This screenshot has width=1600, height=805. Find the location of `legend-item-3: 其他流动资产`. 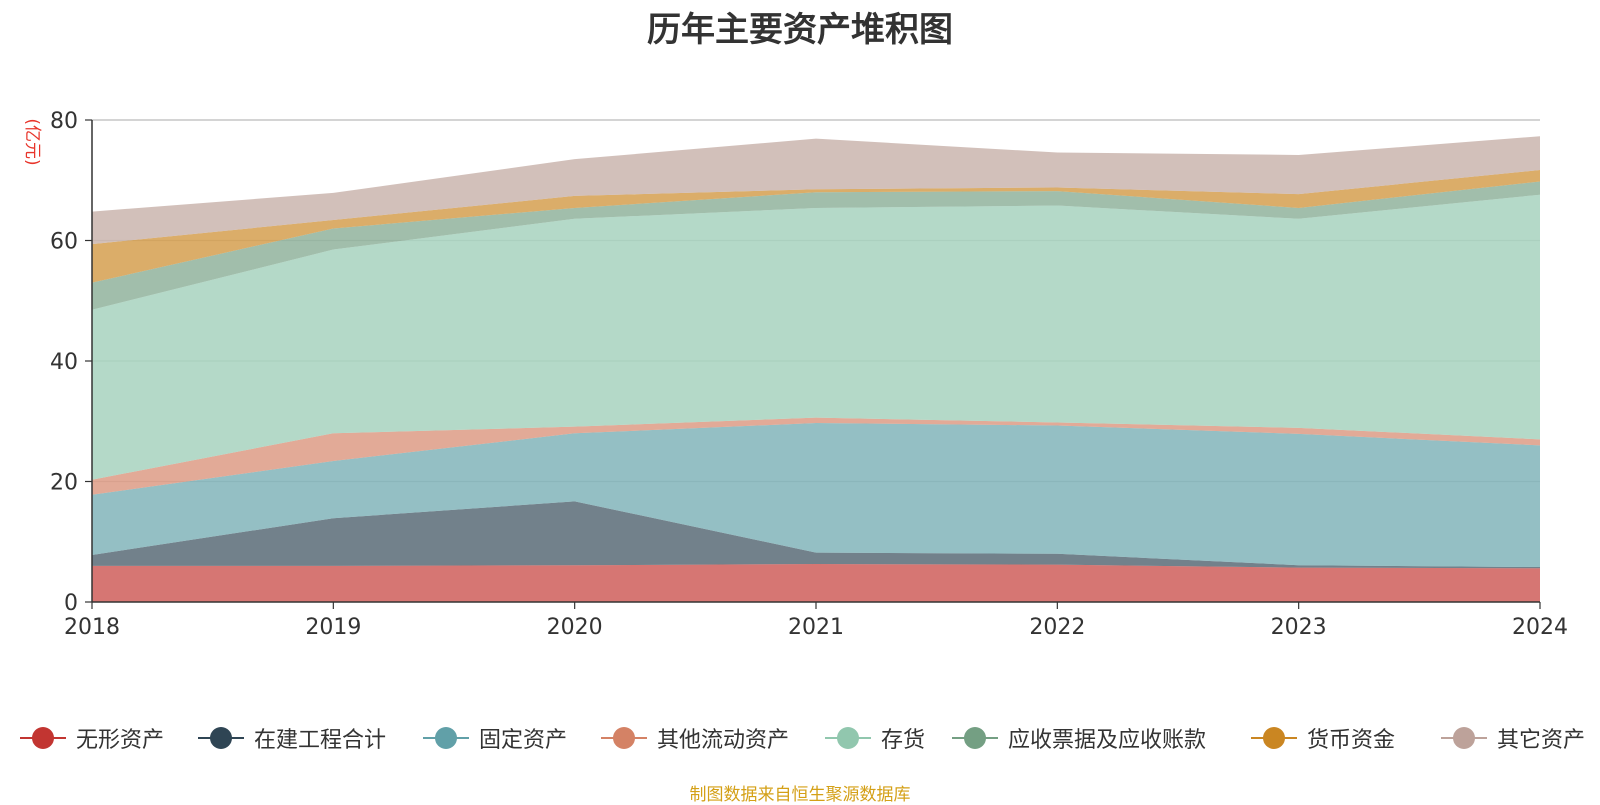

legend-item-3: 其他流动资产 is located at coordinates (694, 738).